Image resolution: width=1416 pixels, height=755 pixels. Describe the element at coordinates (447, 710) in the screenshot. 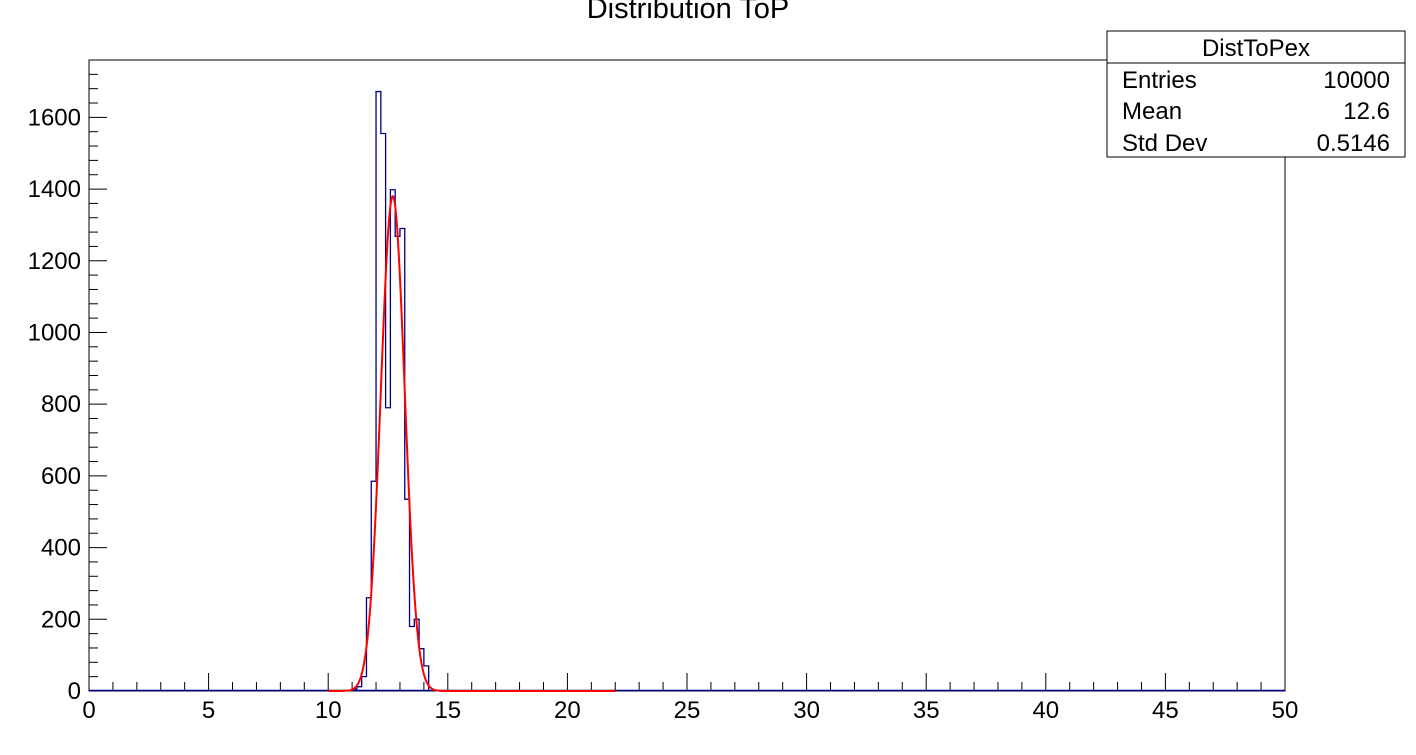

I see `x-tick-label: 15` at that location.